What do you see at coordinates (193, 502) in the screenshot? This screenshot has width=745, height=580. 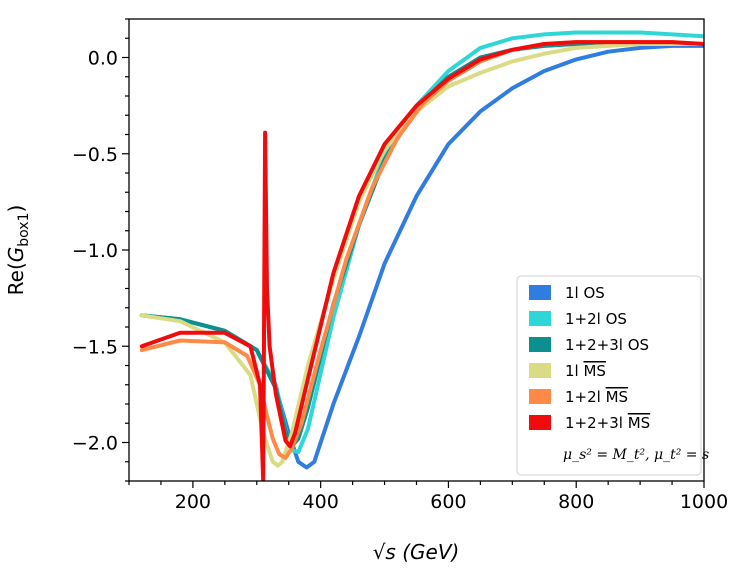 I see `x-tick-label: 200` at bounding box center [193, 502].